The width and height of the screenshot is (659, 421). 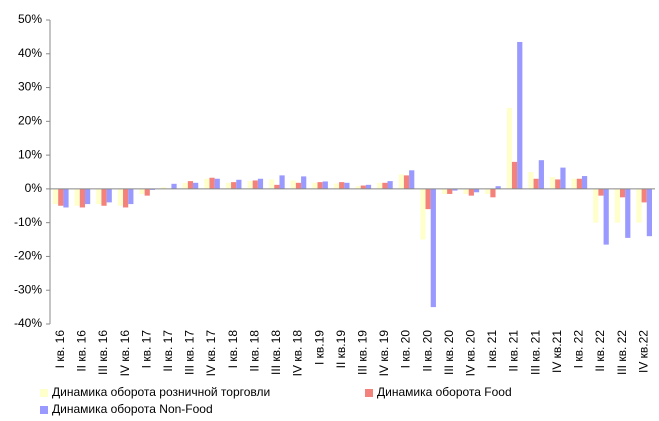 What do you see at coordinates (643, 351) in the screenshot?
I see `x-tick-label: IV кв.22` at bounding box center [643, 351].